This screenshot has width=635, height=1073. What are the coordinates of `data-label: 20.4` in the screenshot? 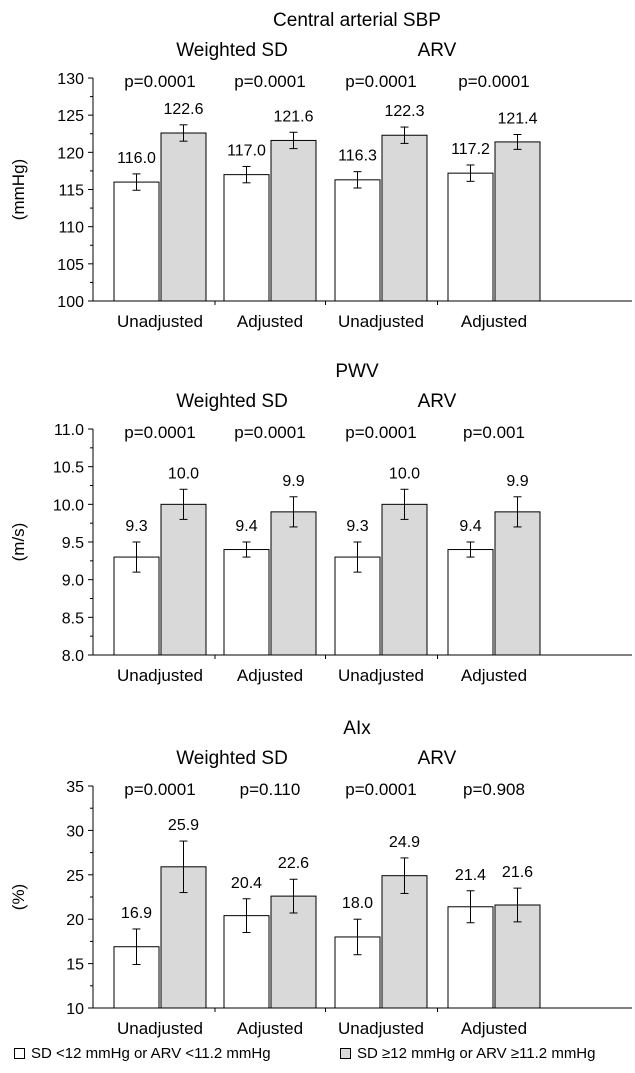 It's located at (246, 883).